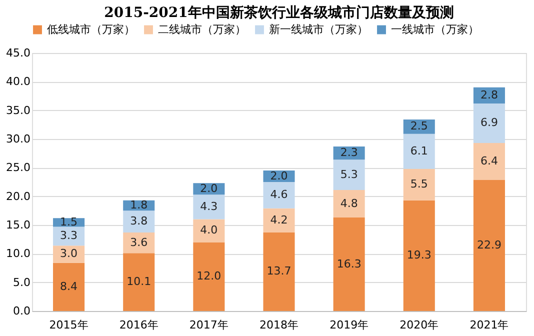 The height and width of the screenshot is (336, 534). I want to click on legend-label: 二线城市（万家）, so click(202, 29).